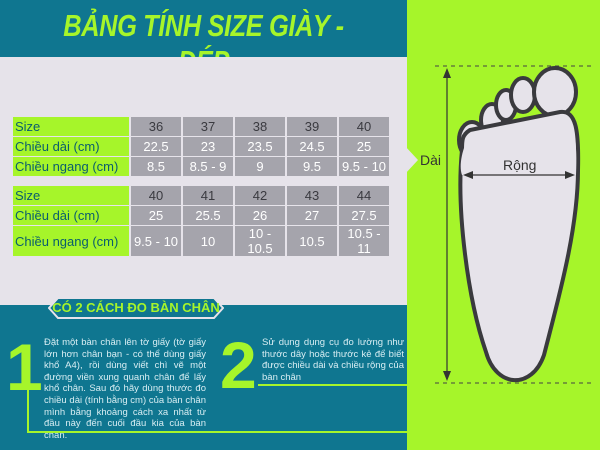 The width and height of the screenshot is (600, 450). I want to click on methods-heading: CÓ 2 CÁCH ĐO BÀN CHÂN, so click(136, 307).